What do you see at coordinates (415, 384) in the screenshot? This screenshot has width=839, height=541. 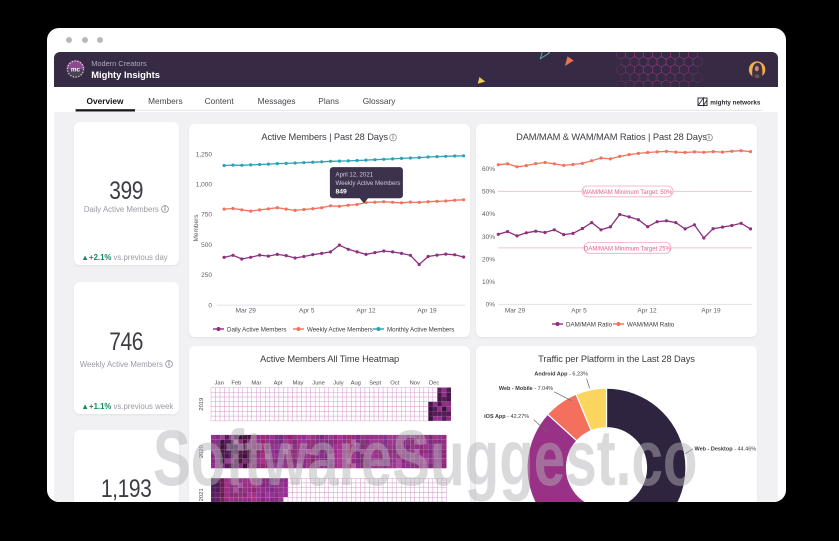 I see `svg-text: Nov` at bounding box center [415, 384].